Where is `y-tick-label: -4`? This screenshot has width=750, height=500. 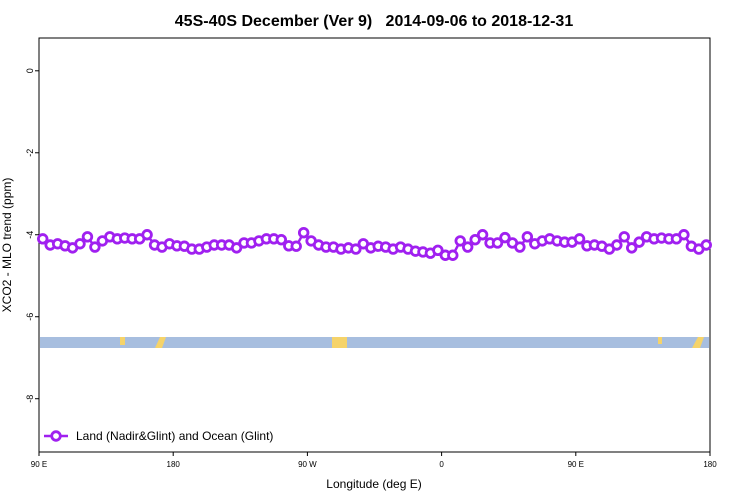
y-tick-label: -4 is located at coordinates (30, 235).